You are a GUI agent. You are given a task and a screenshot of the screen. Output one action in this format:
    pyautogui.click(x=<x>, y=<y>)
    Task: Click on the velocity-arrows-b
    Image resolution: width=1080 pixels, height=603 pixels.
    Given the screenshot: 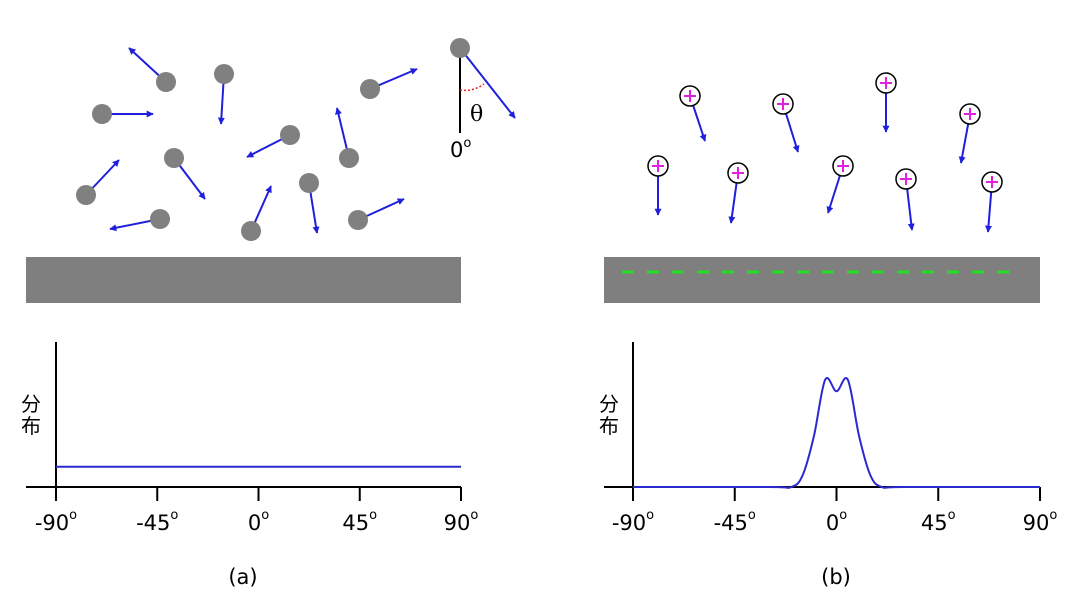 What is the action you would take?
    pyautogui.click(x=823, y=158)
    